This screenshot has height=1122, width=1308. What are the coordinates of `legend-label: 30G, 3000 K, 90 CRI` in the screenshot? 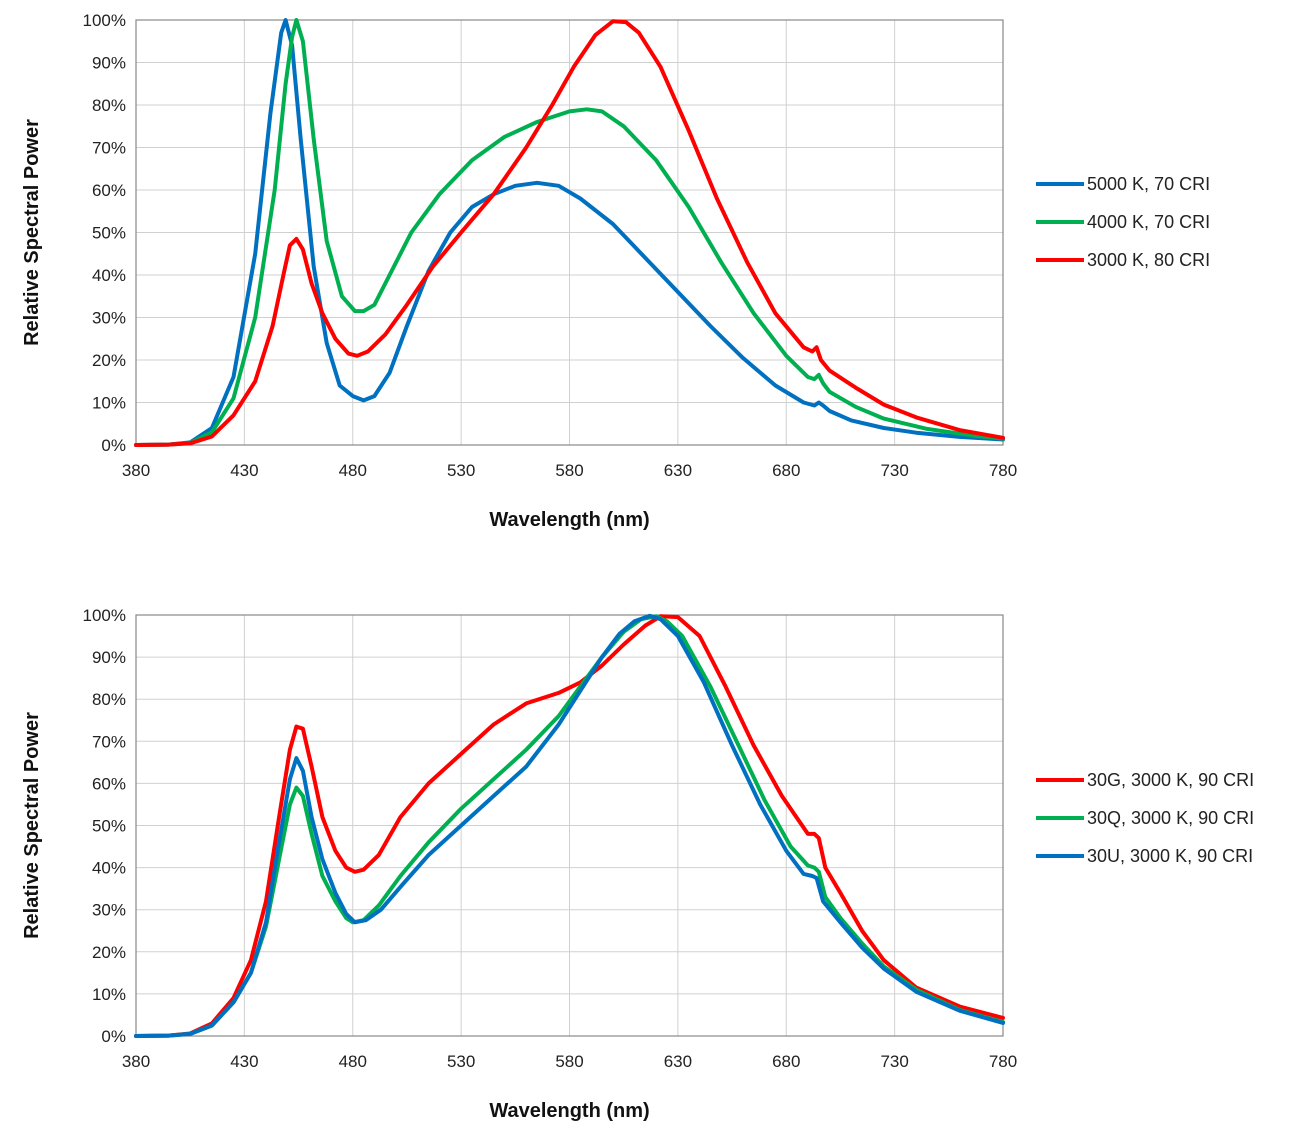 It's located at (1170, 780).